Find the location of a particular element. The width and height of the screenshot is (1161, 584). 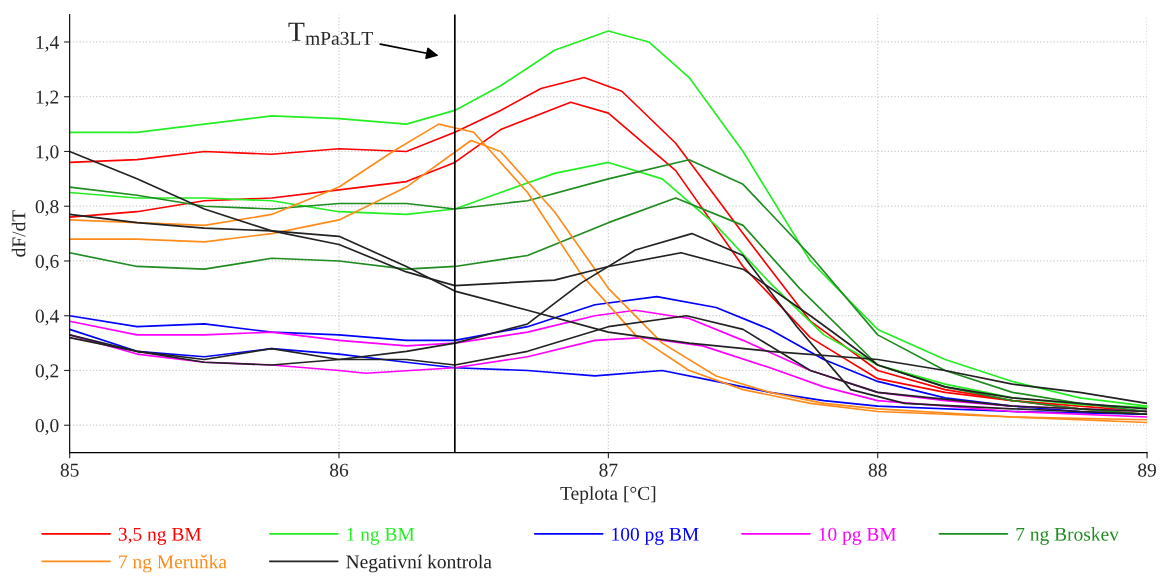

legend-label: 7 ng Meruňka is located at coordinates (173, 563).